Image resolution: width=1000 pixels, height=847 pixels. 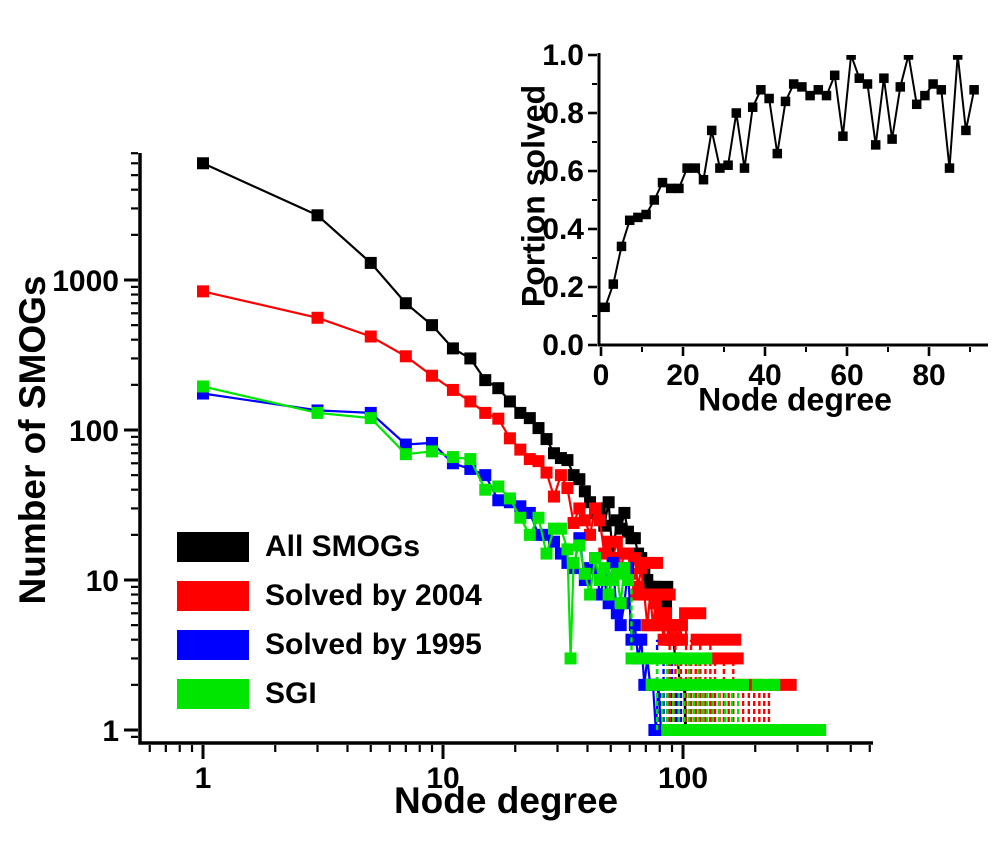 What do you see at coordinates (213, 693) in the screenshot?
I see `legend-swatch-green` at bounding box center [213, 693].